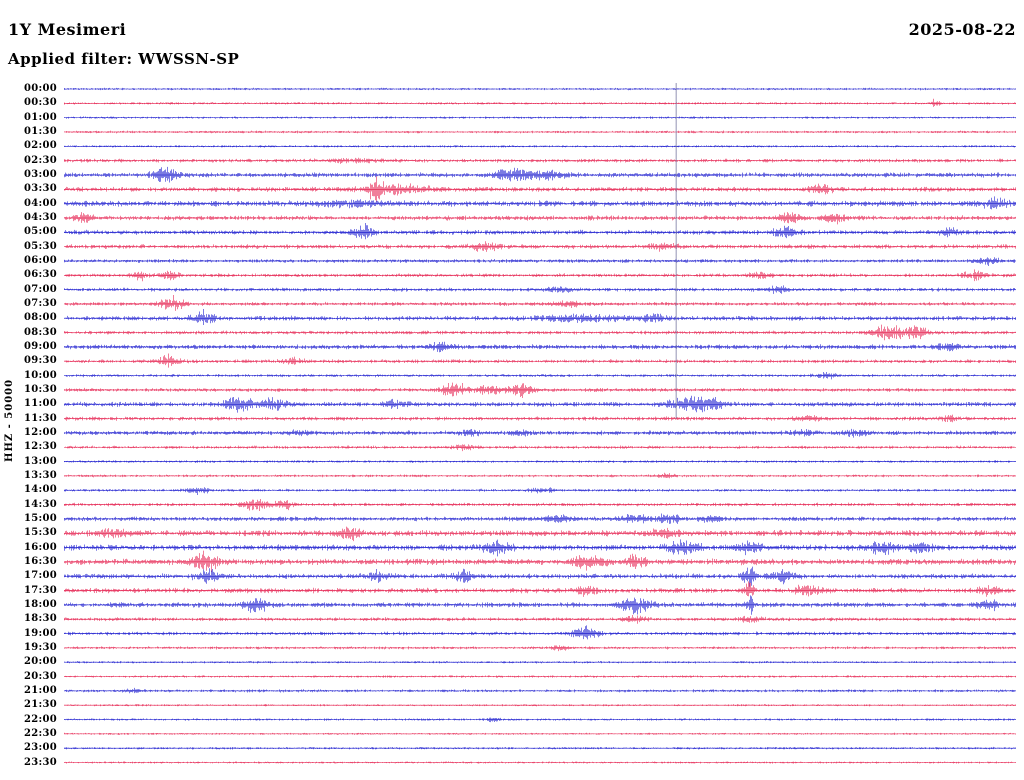 The height and width of the screenshot is (780, 1024). I want to click on time-label: 18:30, so click(40, 619).